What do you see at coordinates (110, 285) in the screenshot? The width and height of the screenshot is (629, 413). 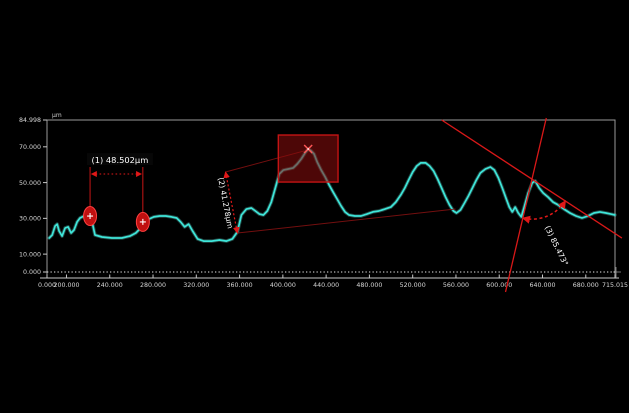 I see `x-tick-label: 240.000` at bounding box center [110, 285].